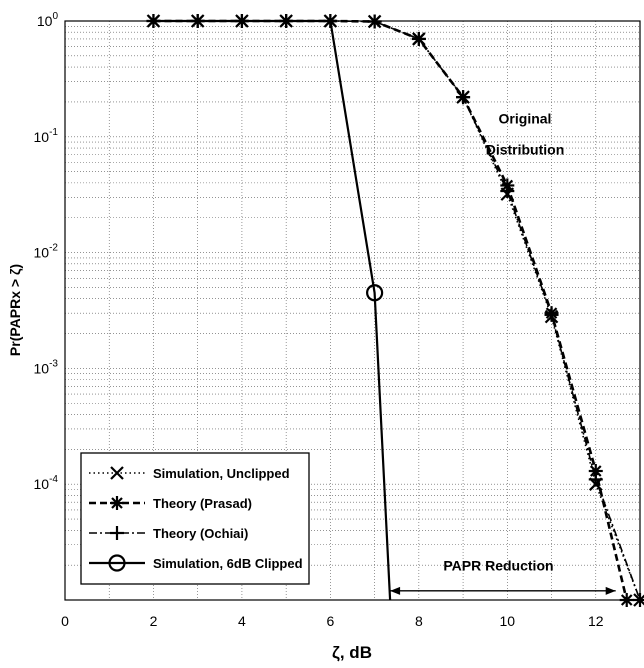 The image size is (644, 668). What do you see at coordinates (65, 621) in the screenshot?
I see `x-tick-label: 0` at bounding box center [65, 621].